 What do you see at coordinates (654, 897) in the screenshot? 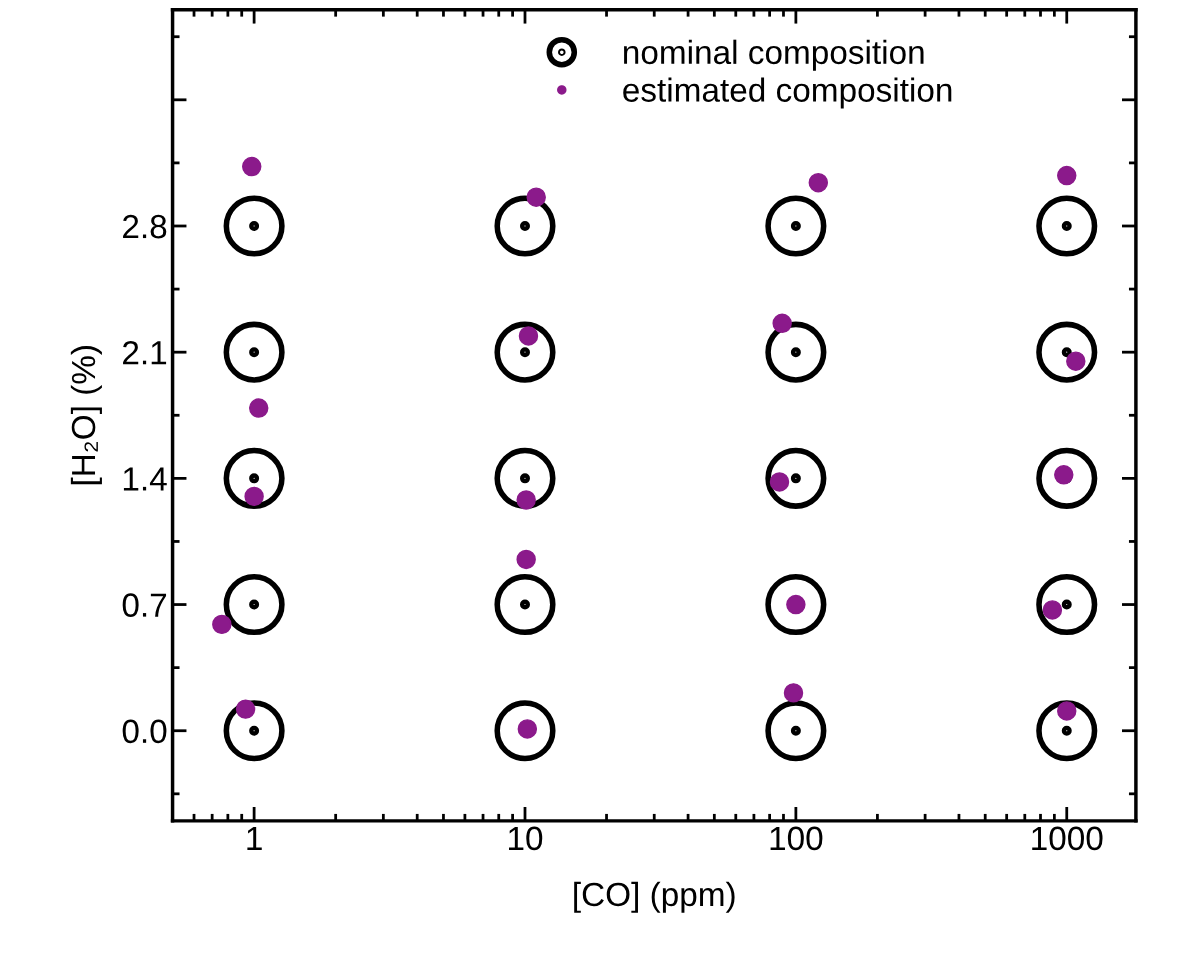
I see `x-axis-title: [CO] (ppm)` at bounding box center [654, 897].